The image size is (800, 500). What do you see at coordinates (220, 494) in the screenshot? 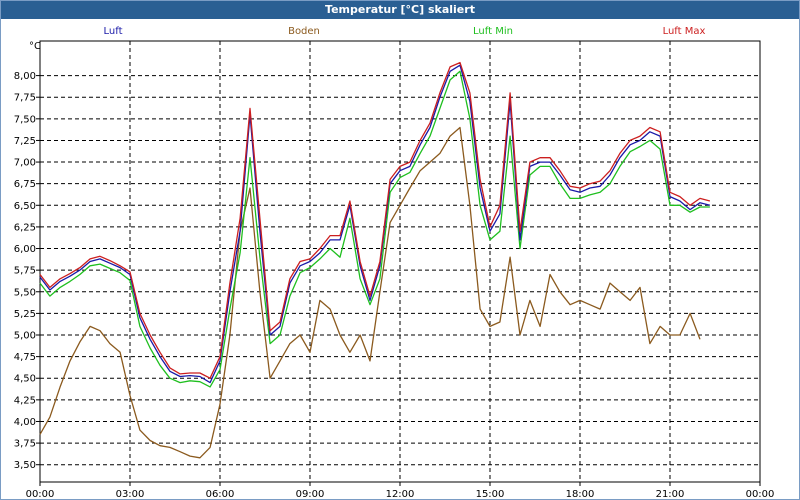
I see `x-tick-time: 06:00` at bounding box center [220, 494].